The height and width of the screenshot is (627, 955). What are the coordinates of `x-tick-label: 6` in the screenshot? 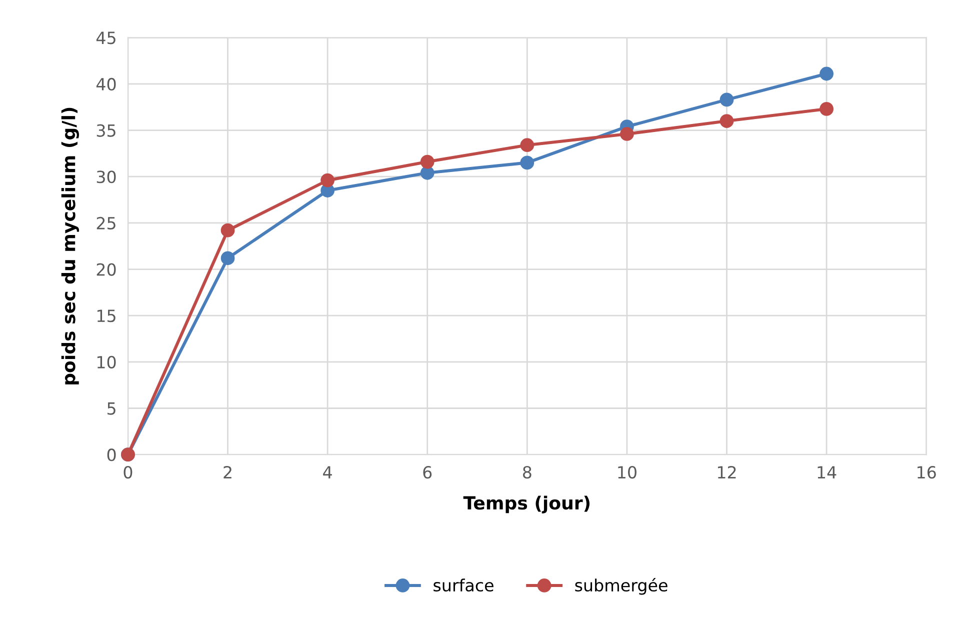 It's located at (427, 472).